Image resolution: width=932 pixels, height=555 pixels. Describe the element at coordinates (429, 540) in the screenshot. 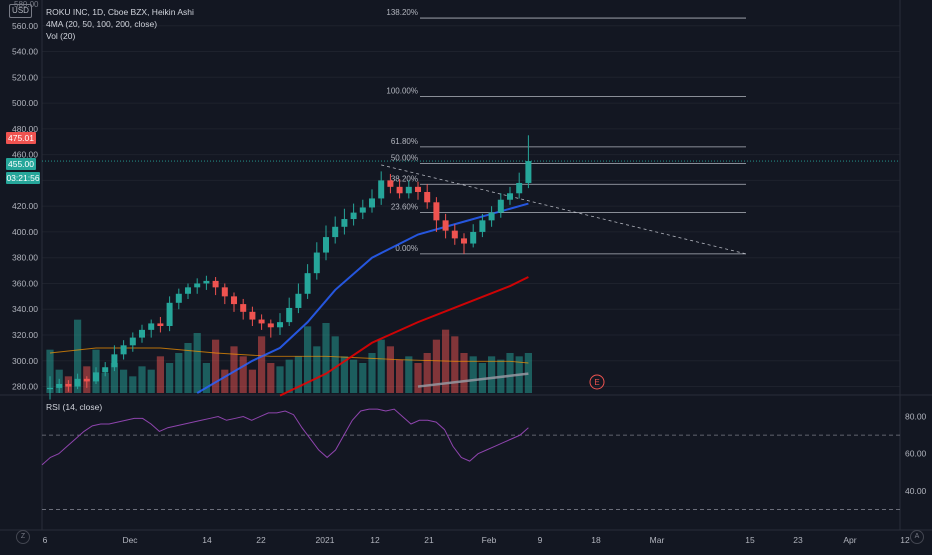

I see `time-axis-tick: 21` at that location.